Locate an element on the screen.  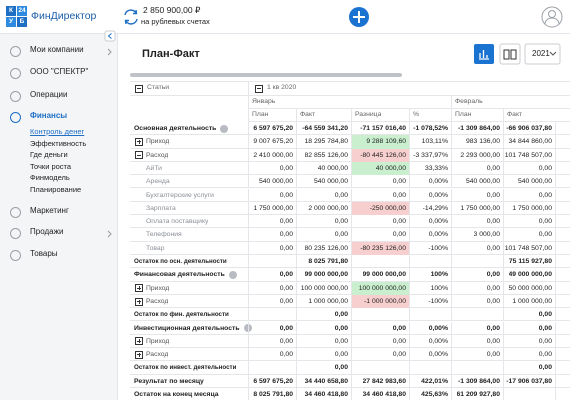
subcolumn: План is located at coordinates (463, 114).